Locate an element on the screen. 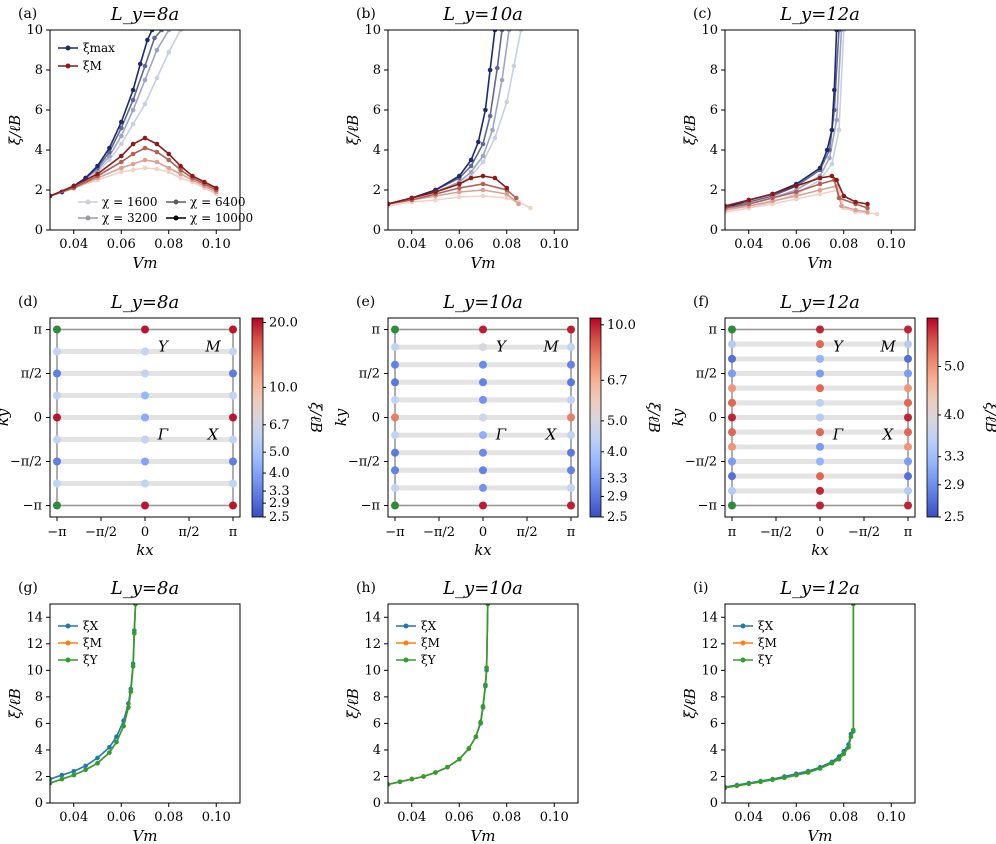 This screenshot has height=844, width=996. x-tick-label: 0 is located at coordinates (820, 532).